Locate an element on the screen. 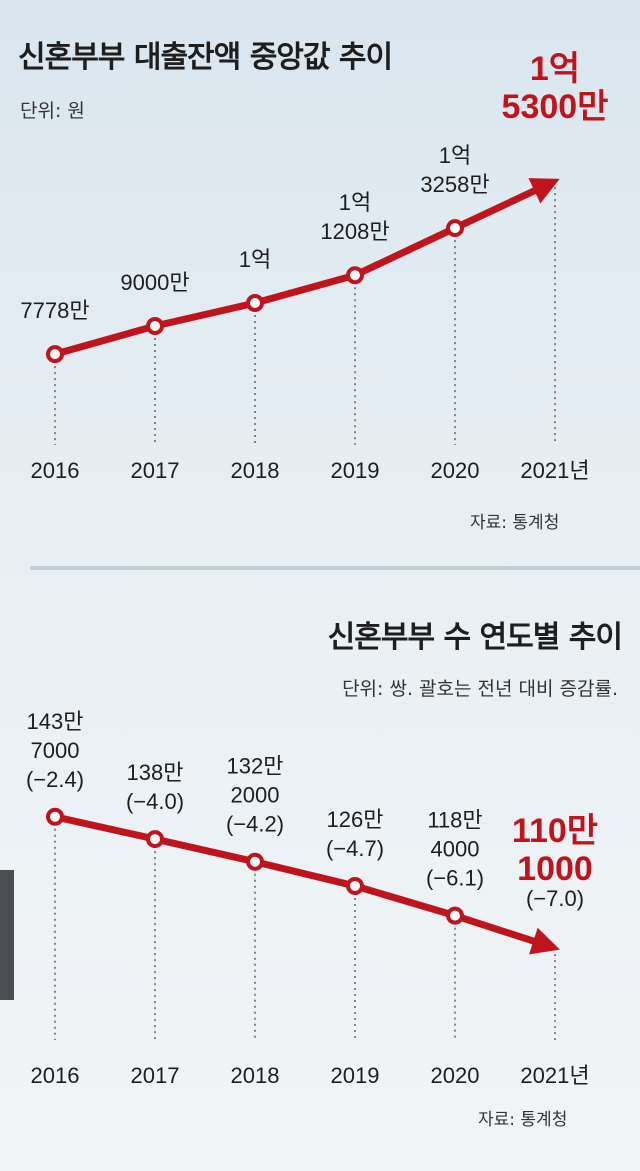 This screenshot has height=1171, width=640. data-label: 9000만 is located at coordinates (154, 282).